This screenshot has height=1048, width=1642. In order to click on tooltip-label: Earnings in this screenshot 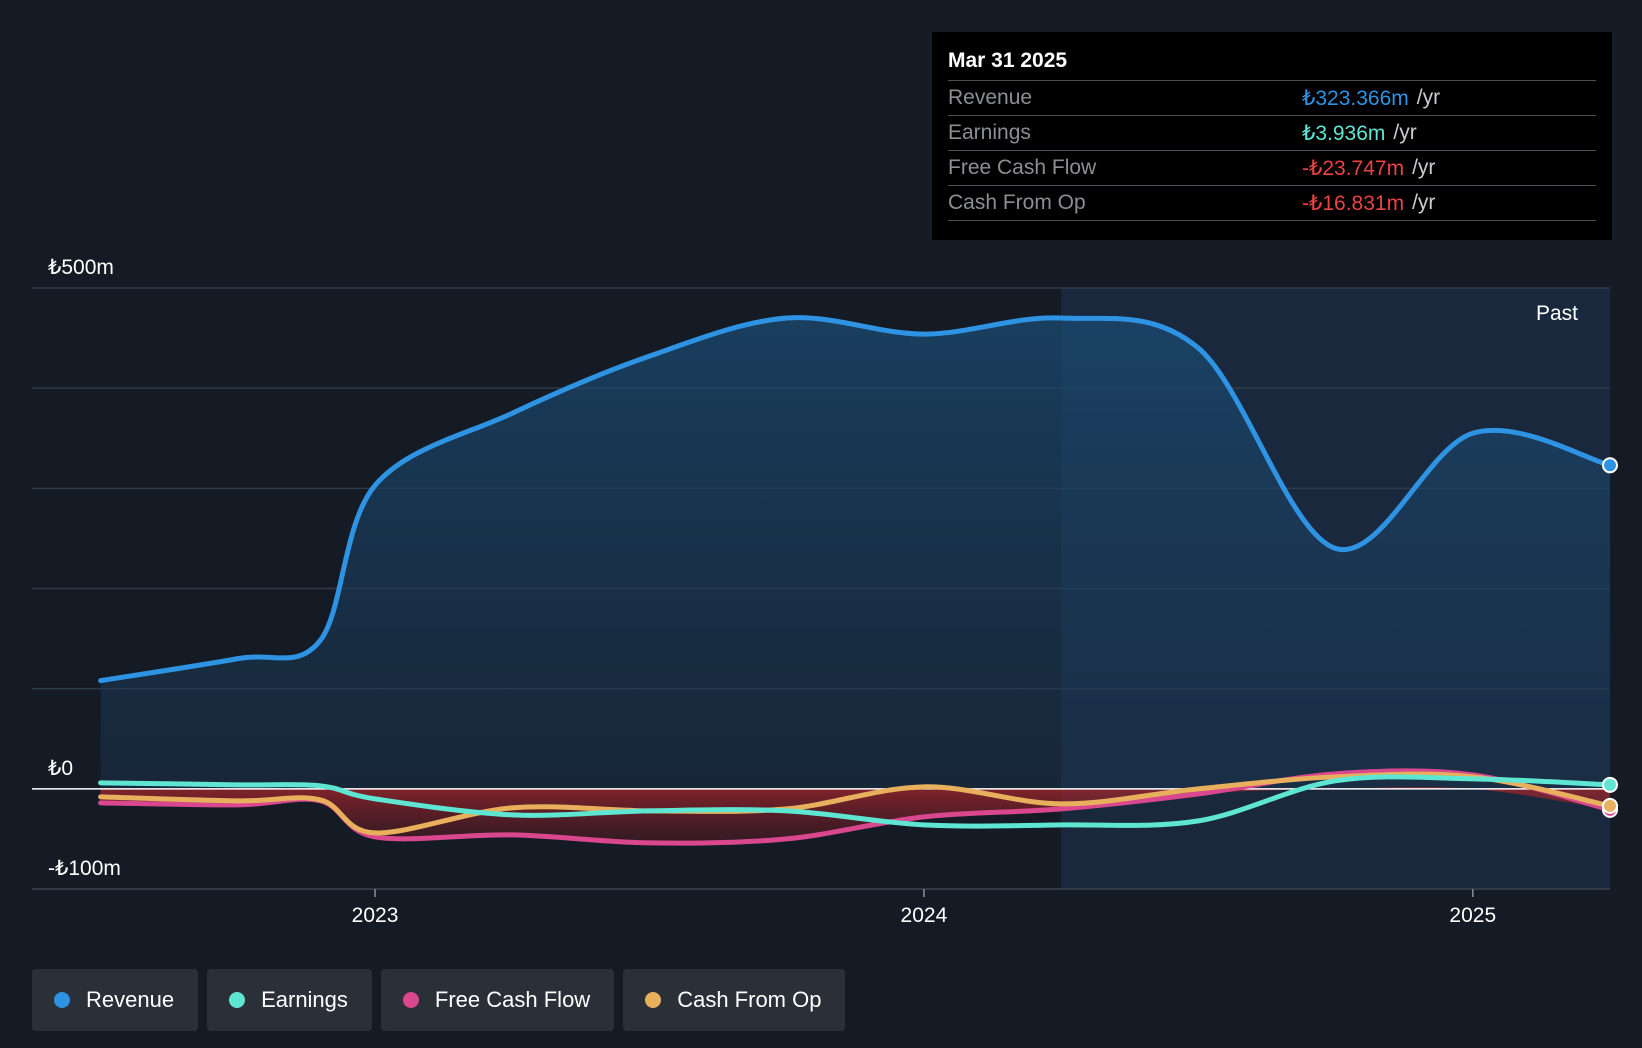, I will do `click(989, 132)`.